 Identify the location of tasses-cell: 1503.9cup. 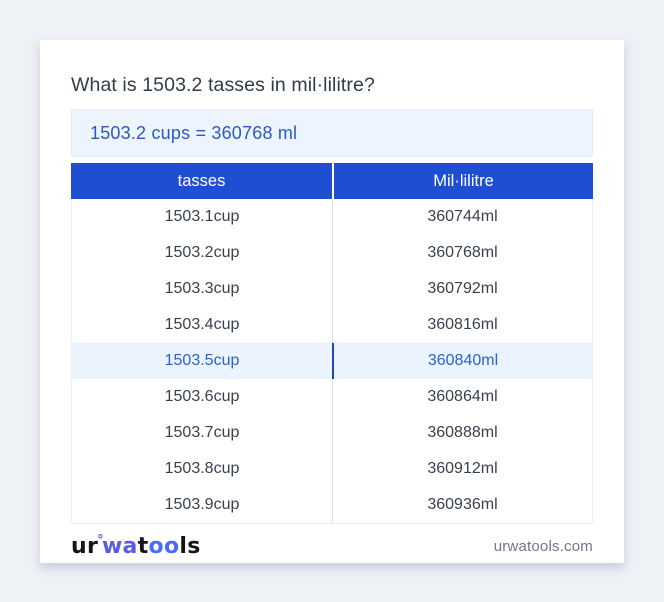
(202, 504).